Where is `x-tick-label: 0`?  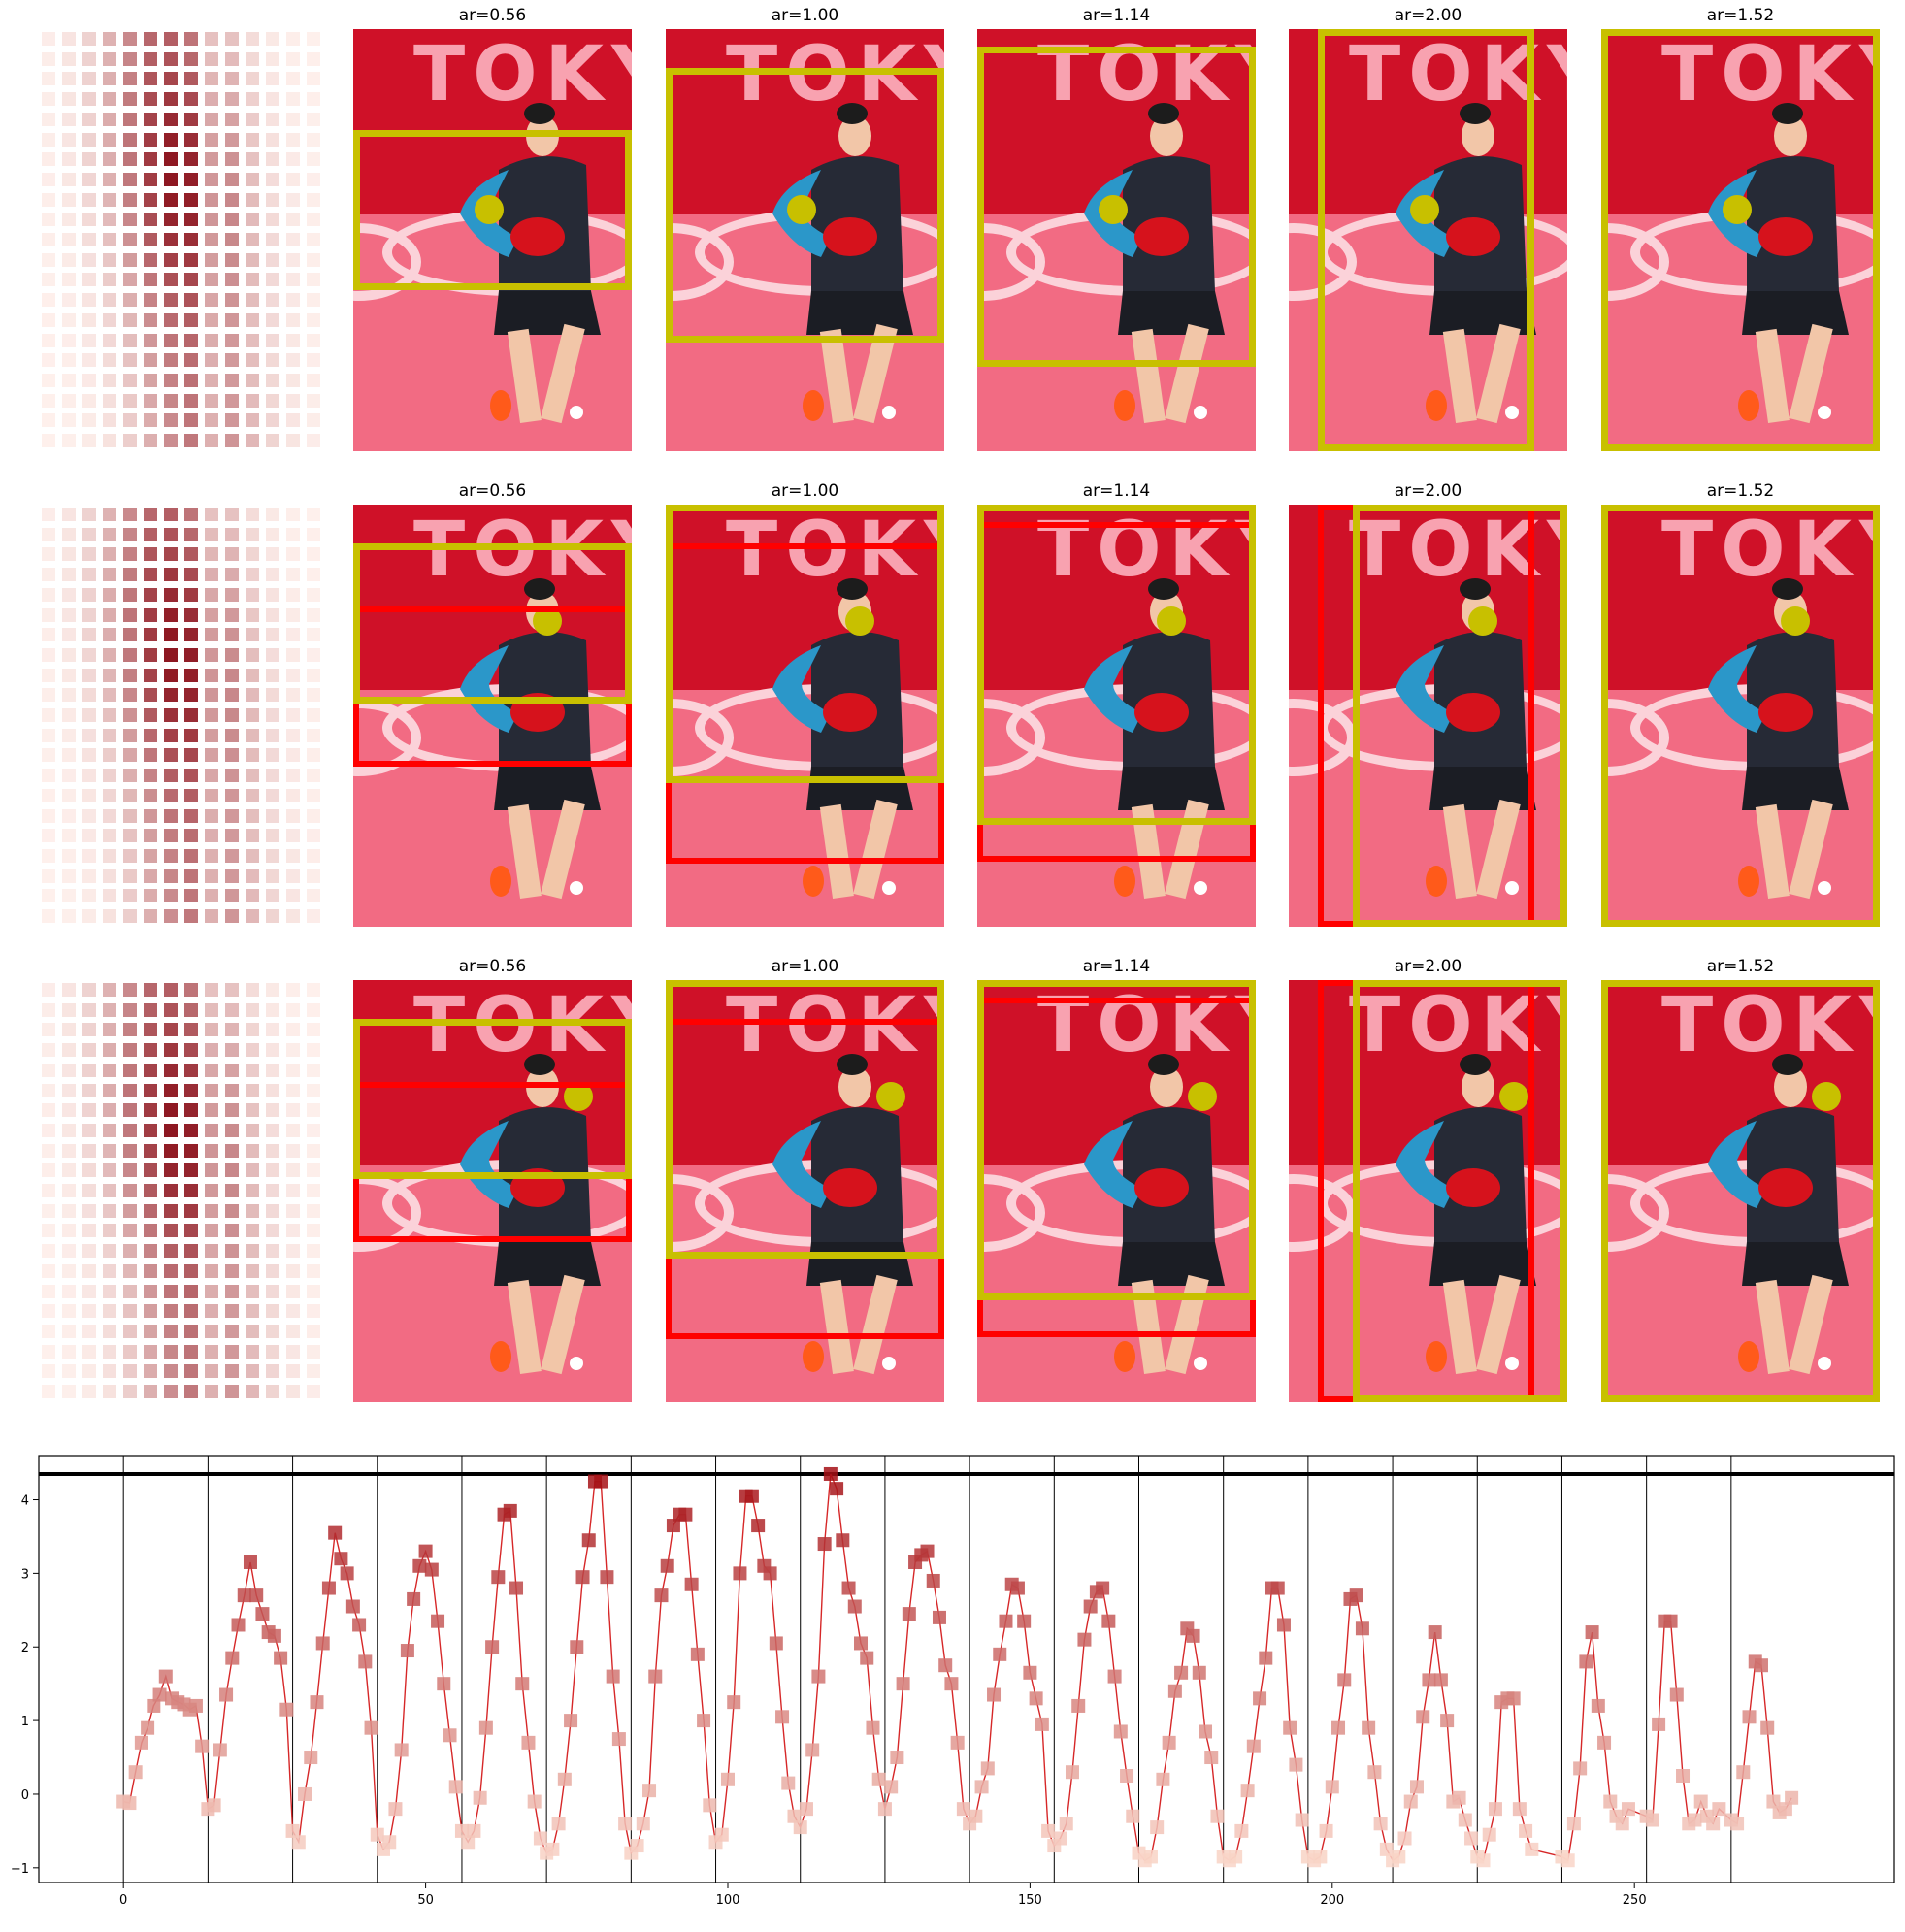
x-tick-label: 0 is located at coordinates (123, 1900).